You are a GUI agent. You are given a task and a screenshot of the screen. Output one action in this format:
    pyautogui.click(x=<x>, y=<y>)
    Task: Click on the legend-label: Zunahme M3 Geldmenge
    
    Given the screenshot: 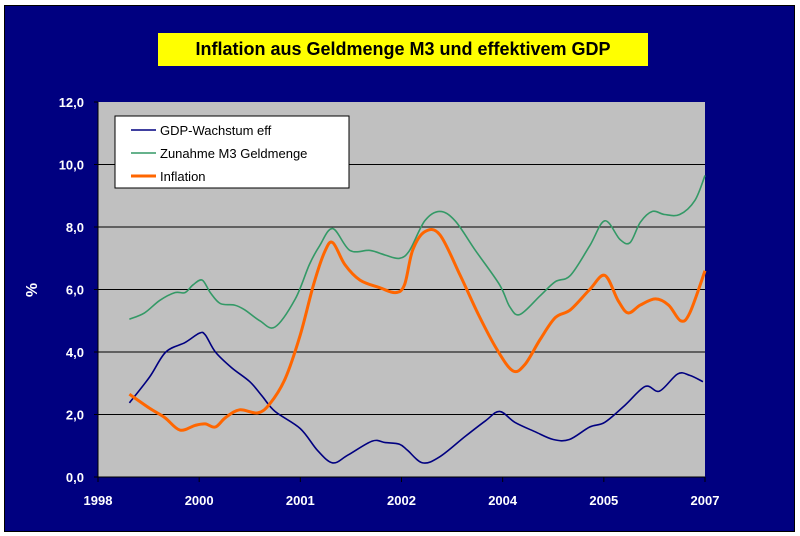 What is the action you would take?
    pyautogui.click(x=233, y=153)
    